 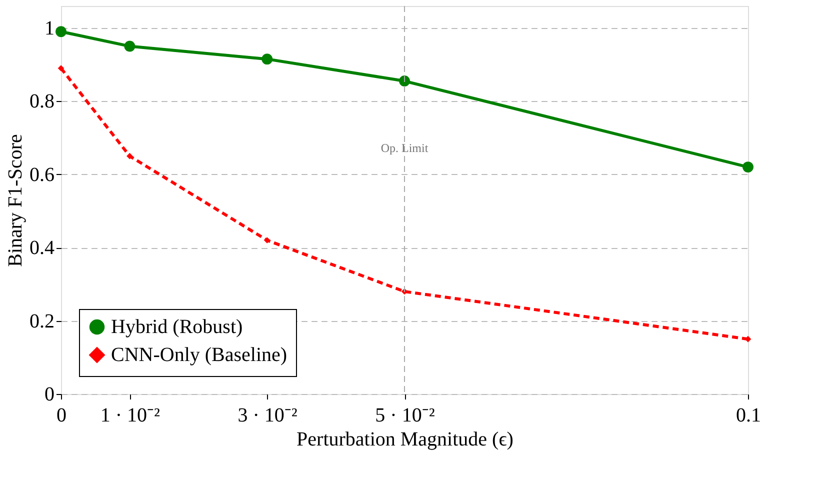 I want to click on y-tick-label: 0.8, so click(x=42, y=101).